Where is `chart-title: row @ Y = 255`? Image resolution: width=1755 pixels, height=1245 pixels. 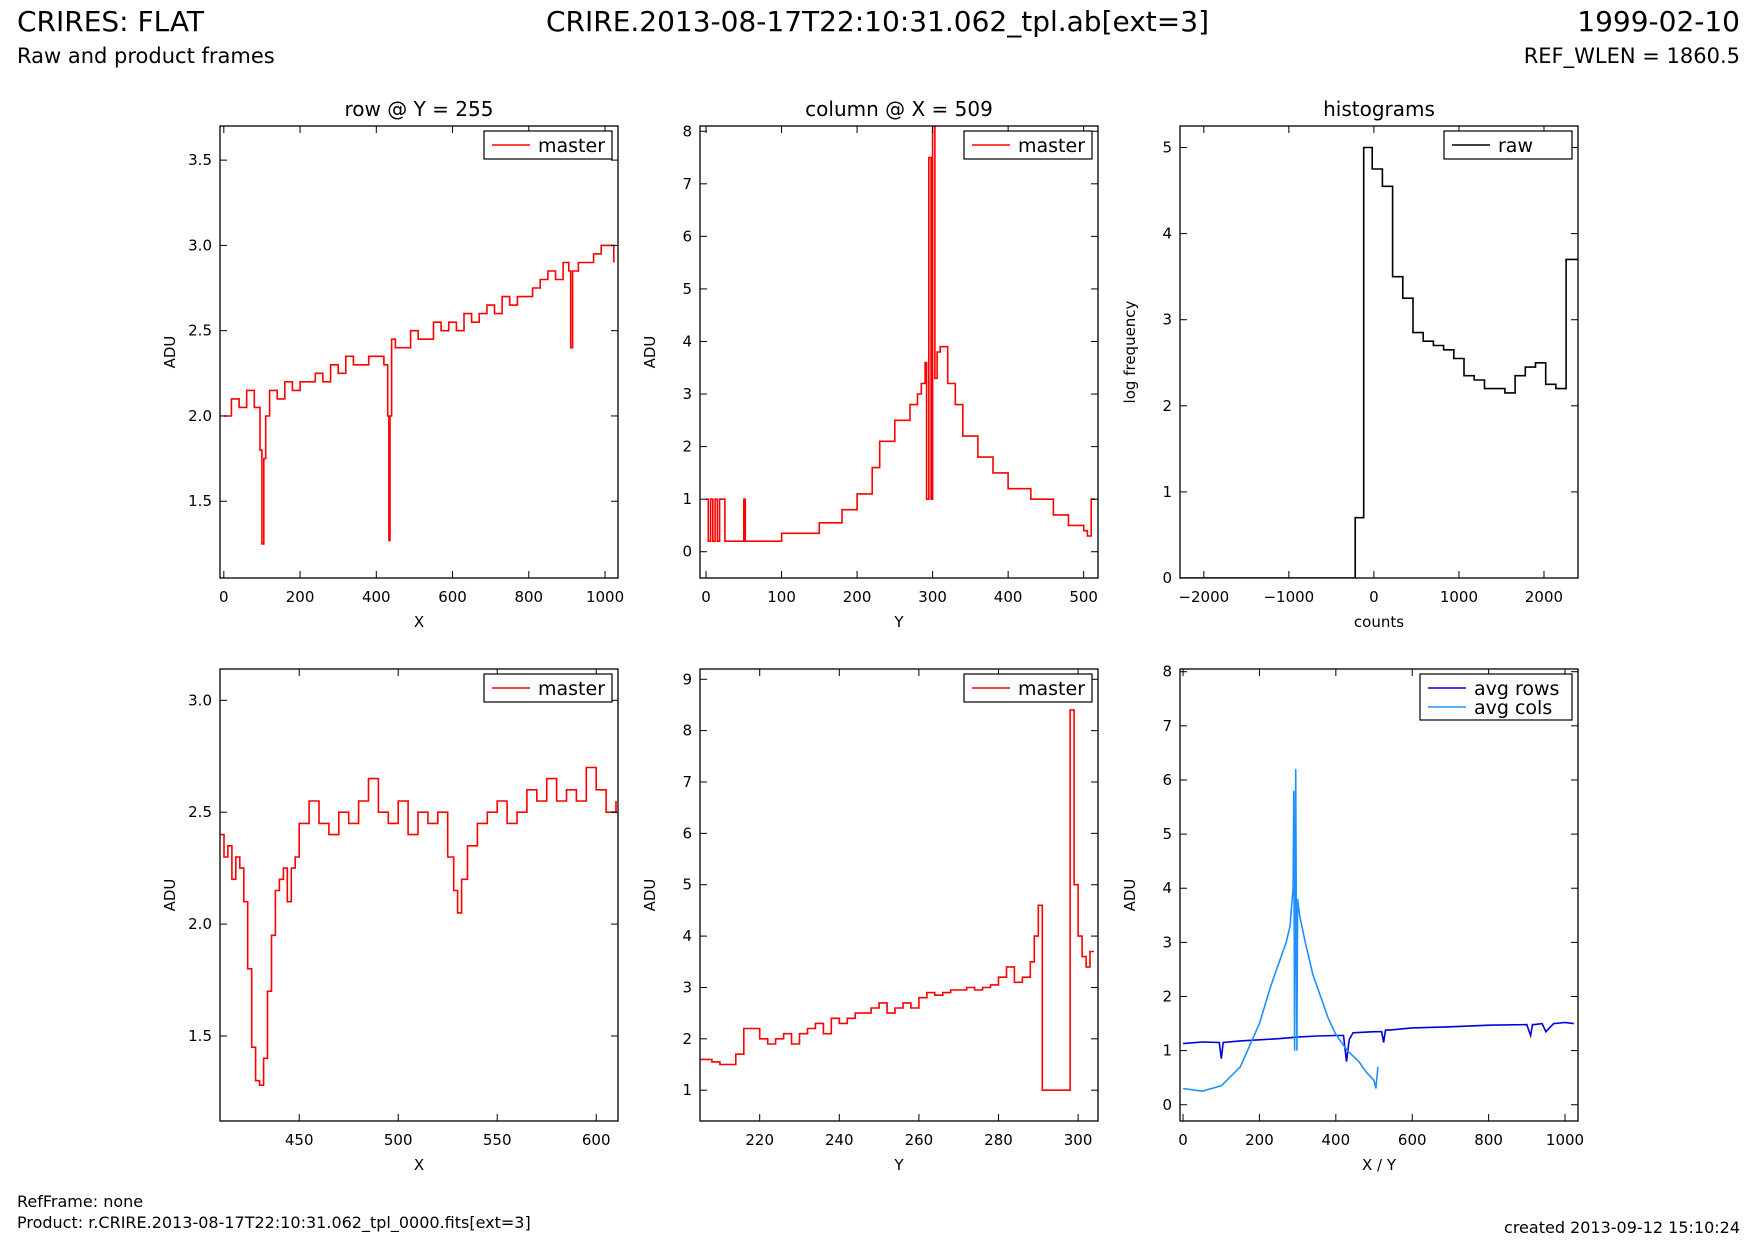
chart-title: row @ Y = 255 is located at coordinates (419, 109).